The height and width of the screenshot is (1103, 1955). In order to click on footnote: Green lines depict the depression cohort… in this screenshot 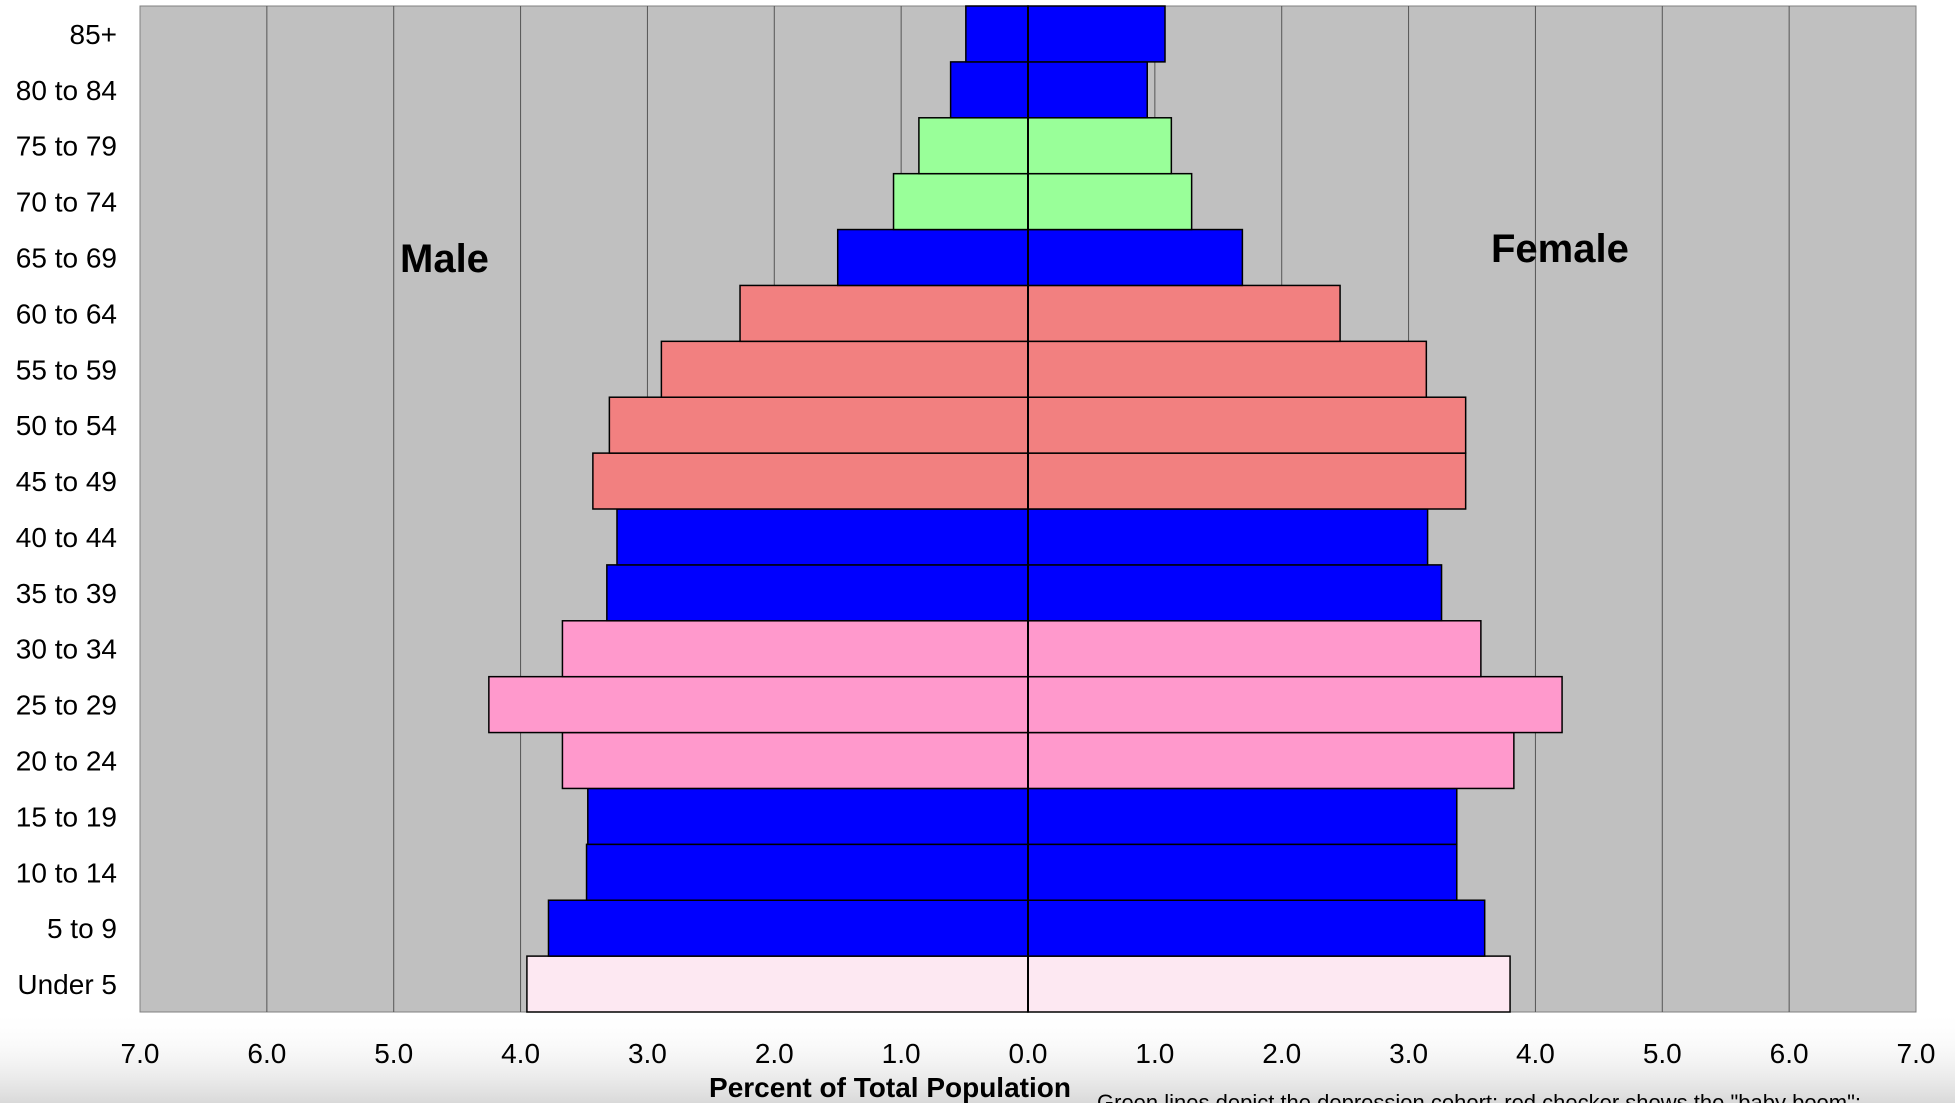, I will do `click(1479, 1096)`.